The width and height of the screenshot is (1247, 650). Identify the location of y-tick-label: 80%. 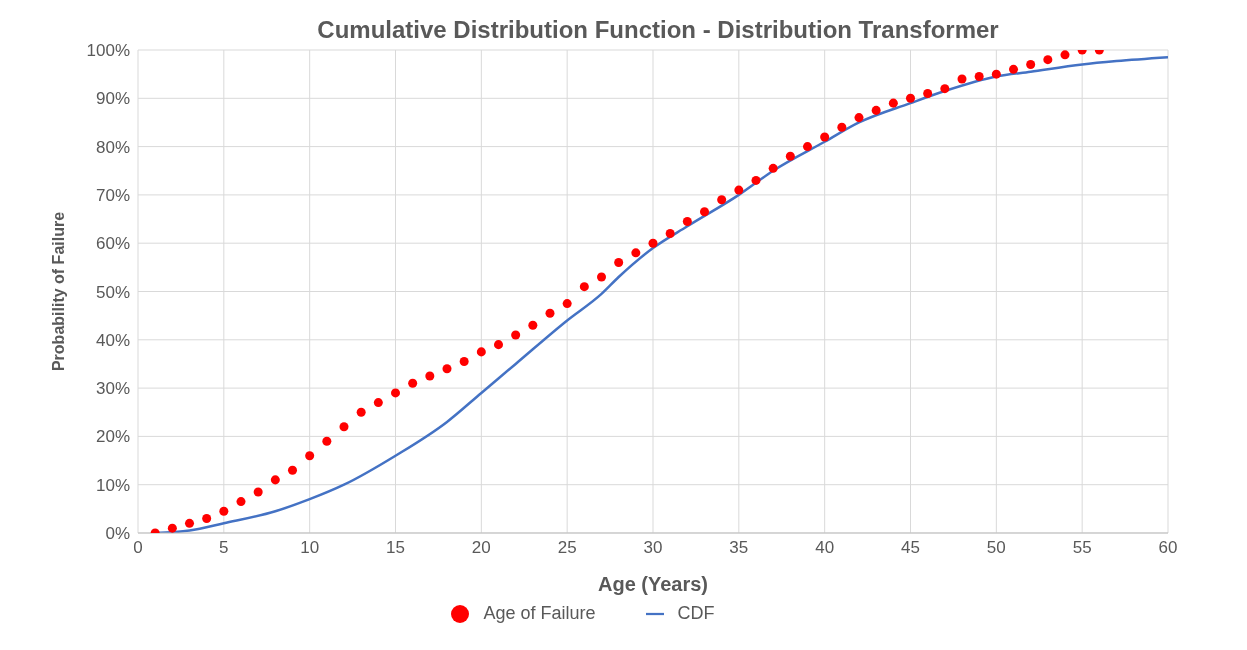
(112, 147).